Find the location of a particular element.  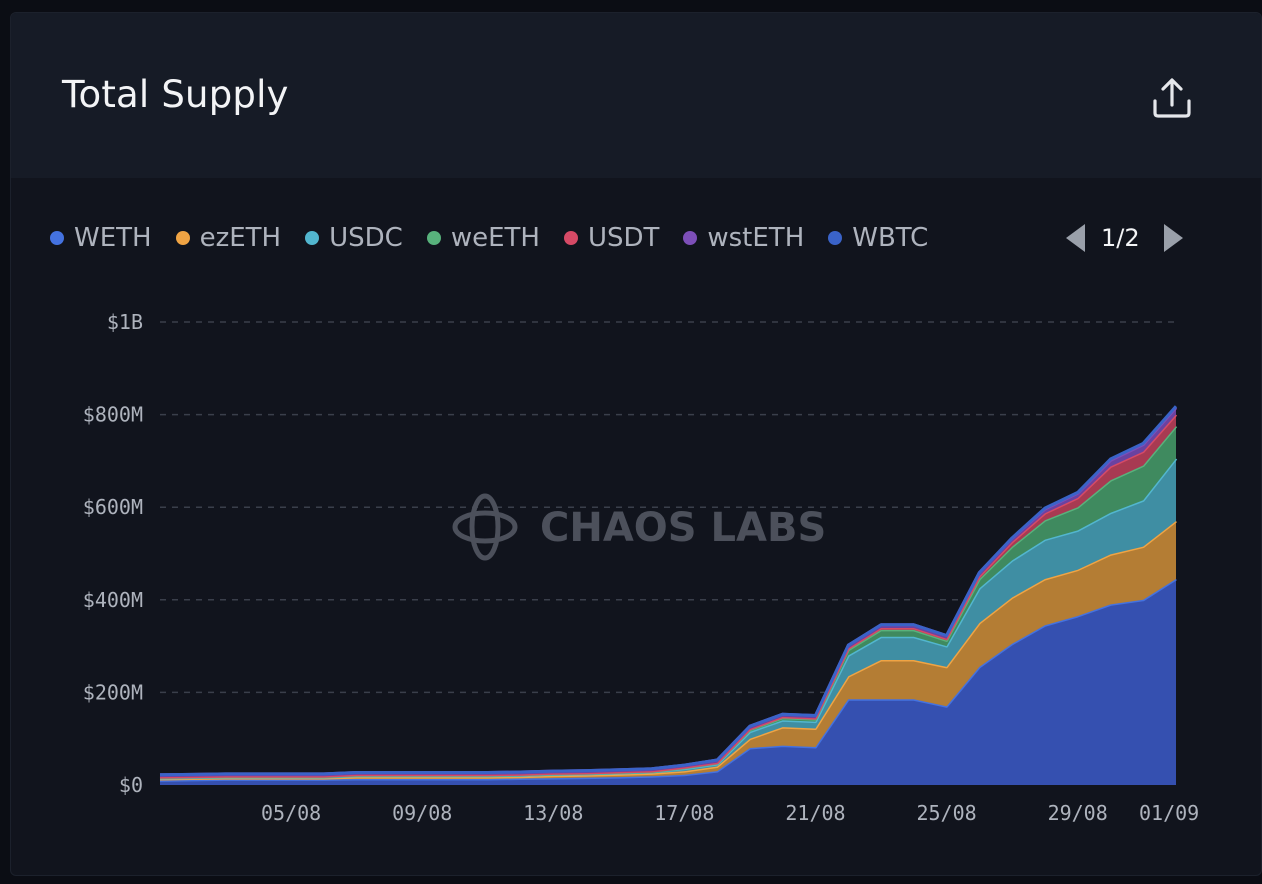

legend-pager: 1/2 is located at coordinates (1124, 238).